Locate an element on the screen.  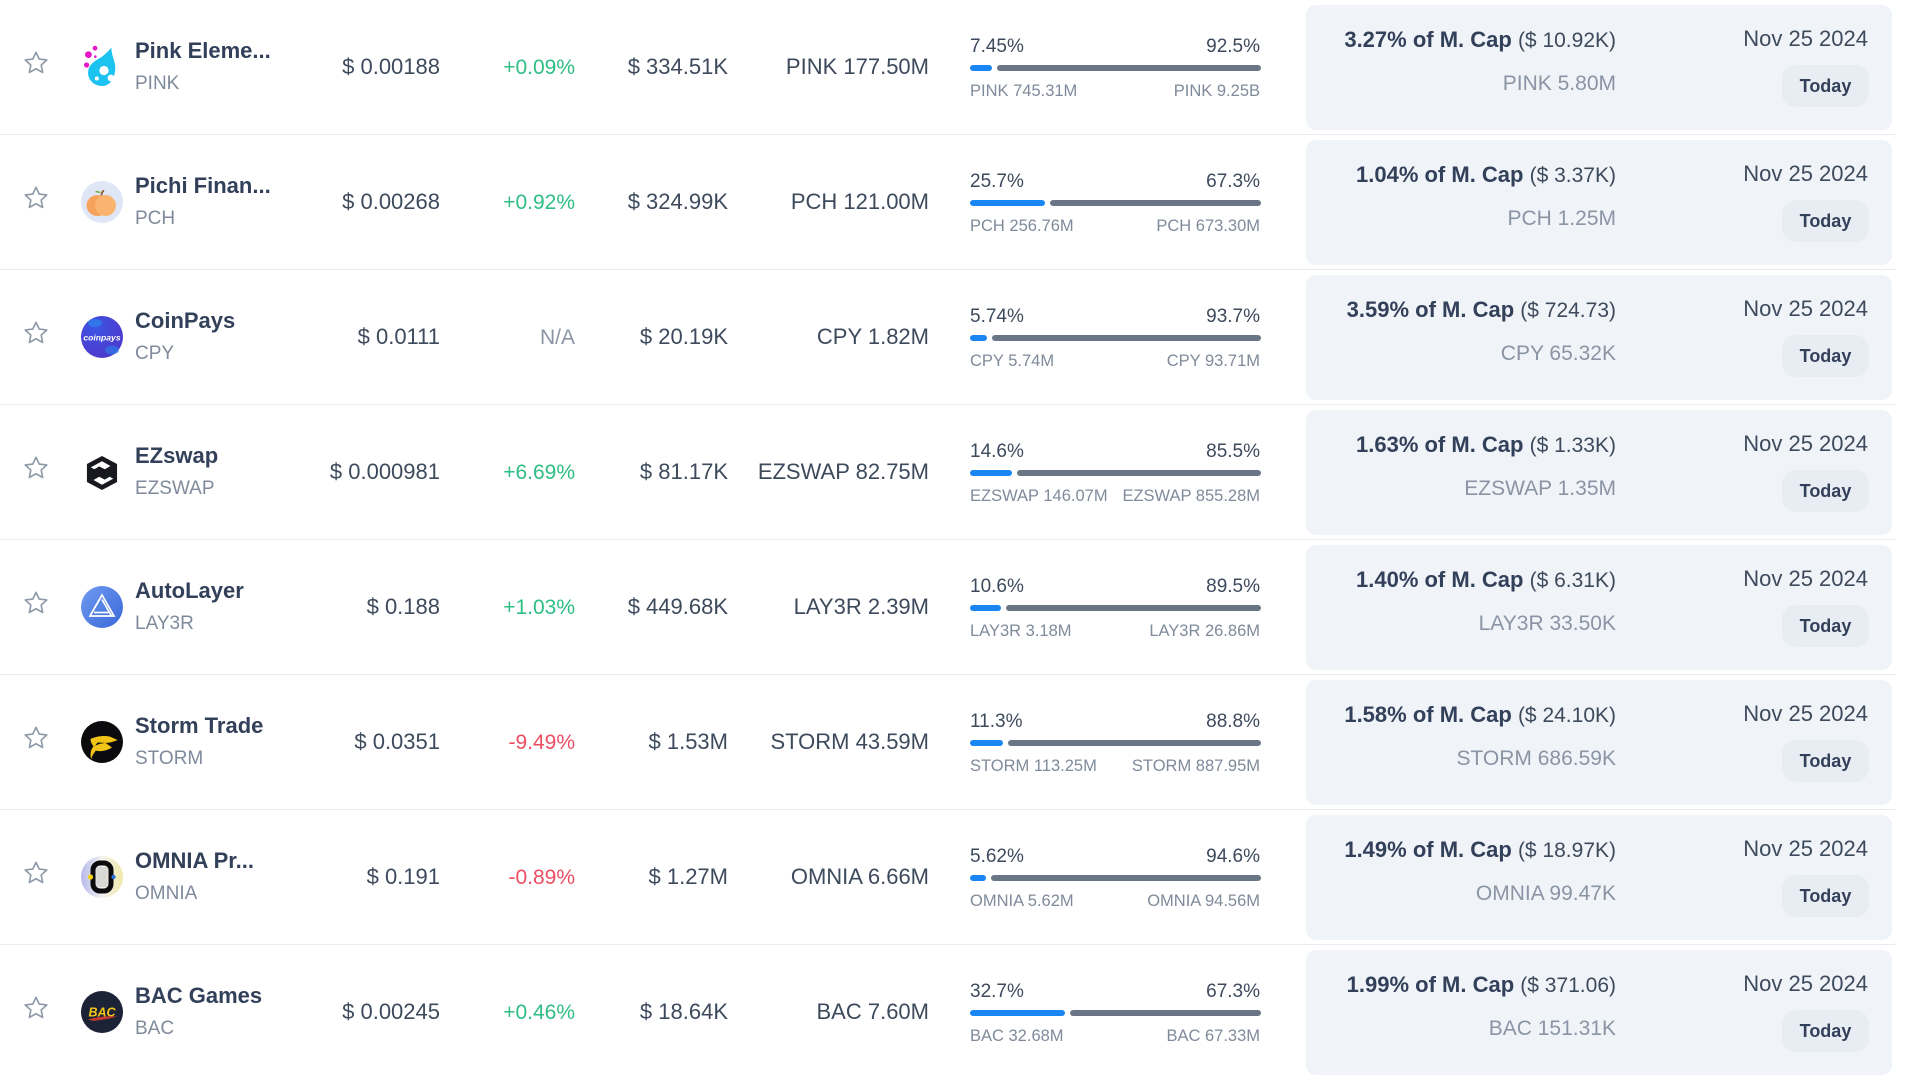
svg-text: coinpays is located at coordinates (101, 338).